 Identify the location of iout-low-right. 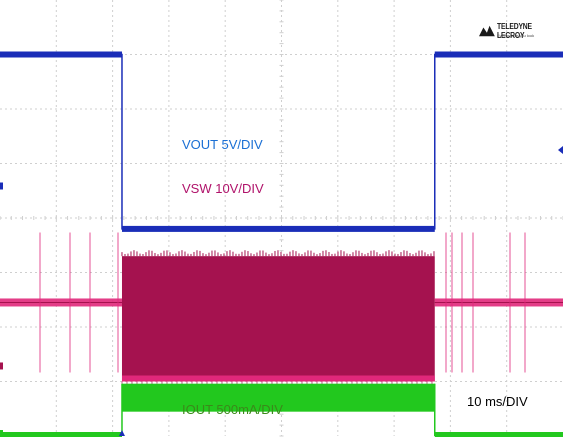
(498, 434).